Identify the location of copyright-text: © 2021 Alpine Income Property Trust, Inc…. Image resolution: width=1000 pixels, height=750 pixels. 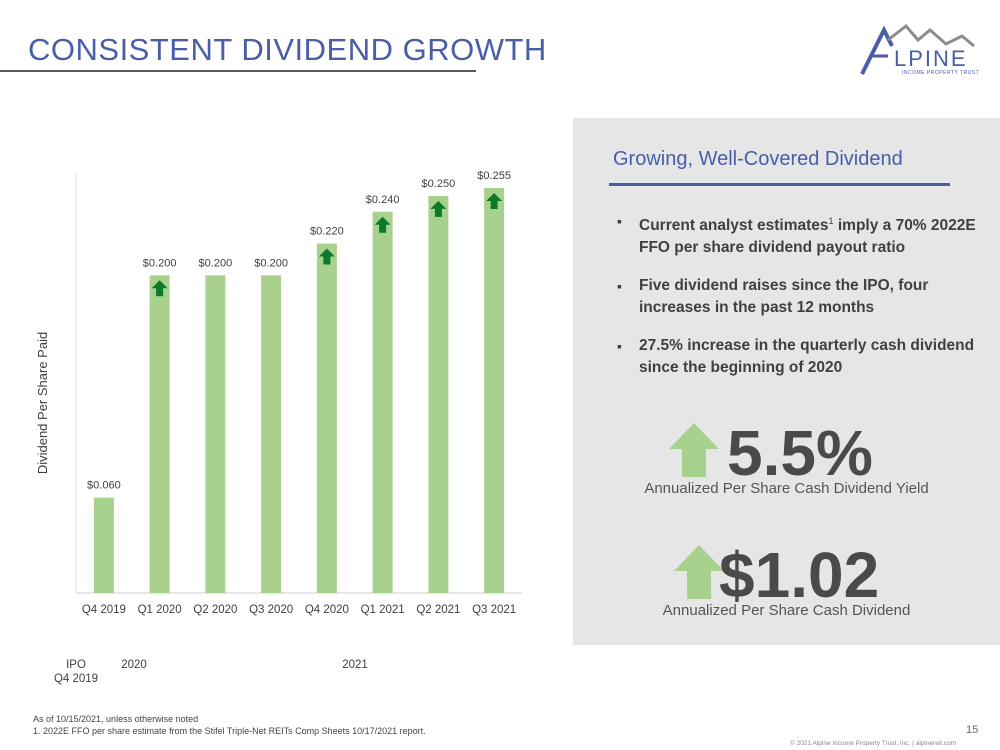
(873, 743).